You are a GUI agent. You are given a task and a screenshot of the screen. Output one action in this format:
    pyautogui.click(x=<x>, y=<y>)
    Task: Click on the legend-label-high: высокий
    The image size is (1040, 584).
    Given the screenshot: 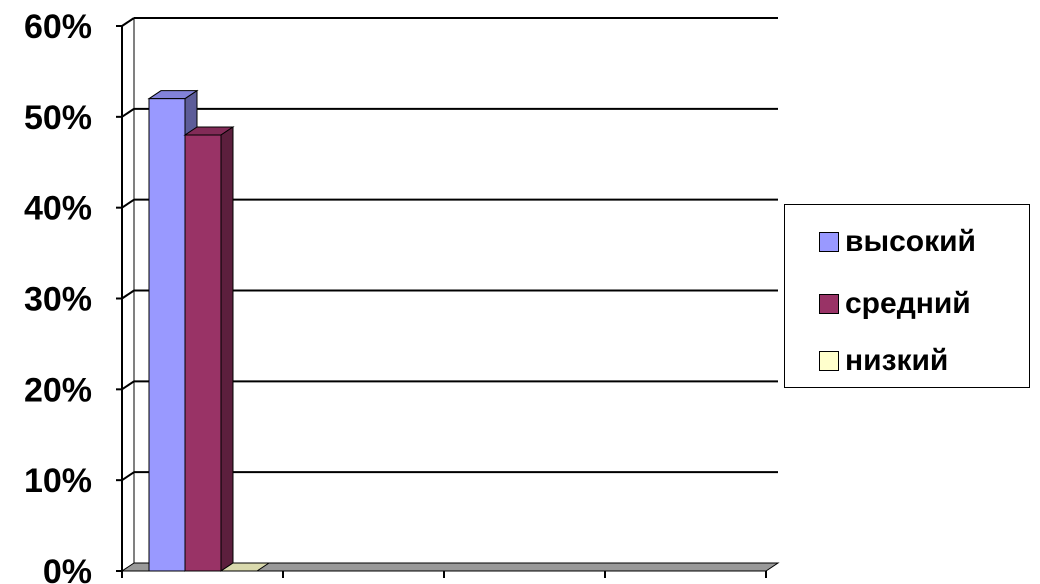 What is the action you would take?
    pyautogui.click(x=910, y=241)
    